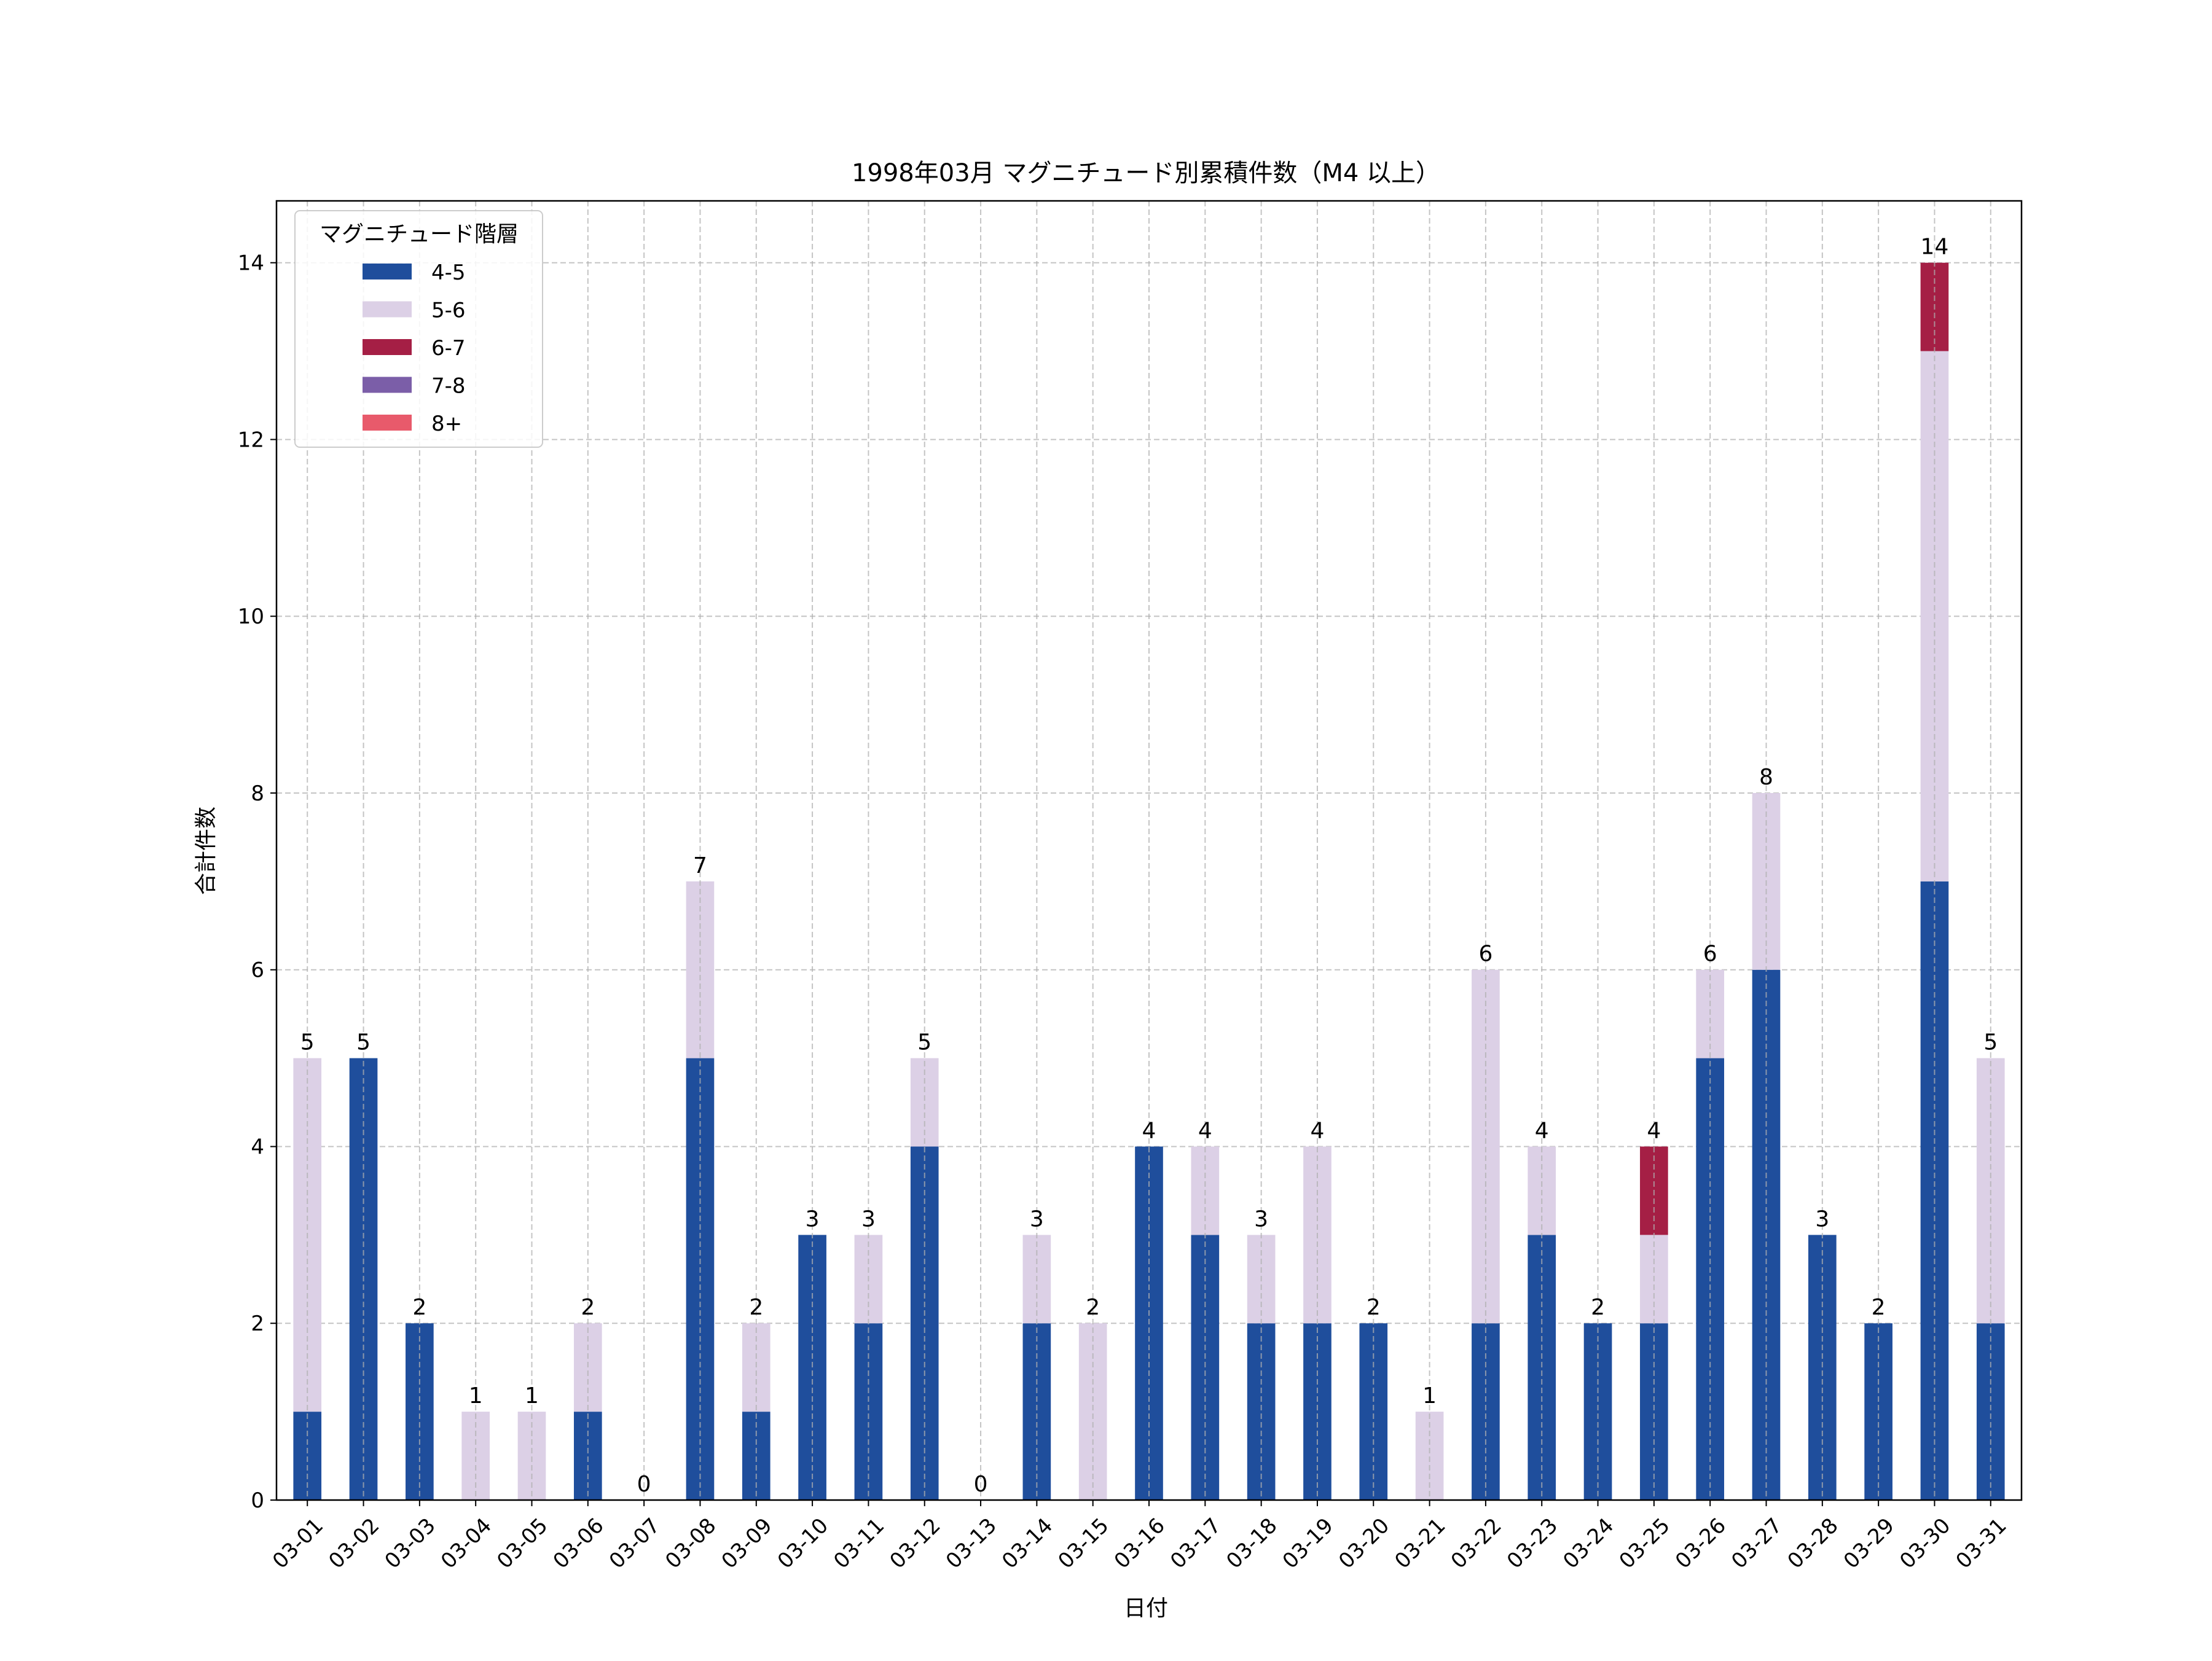  I want to click on legend-label-4-5: 4-5, so click(448, 272).